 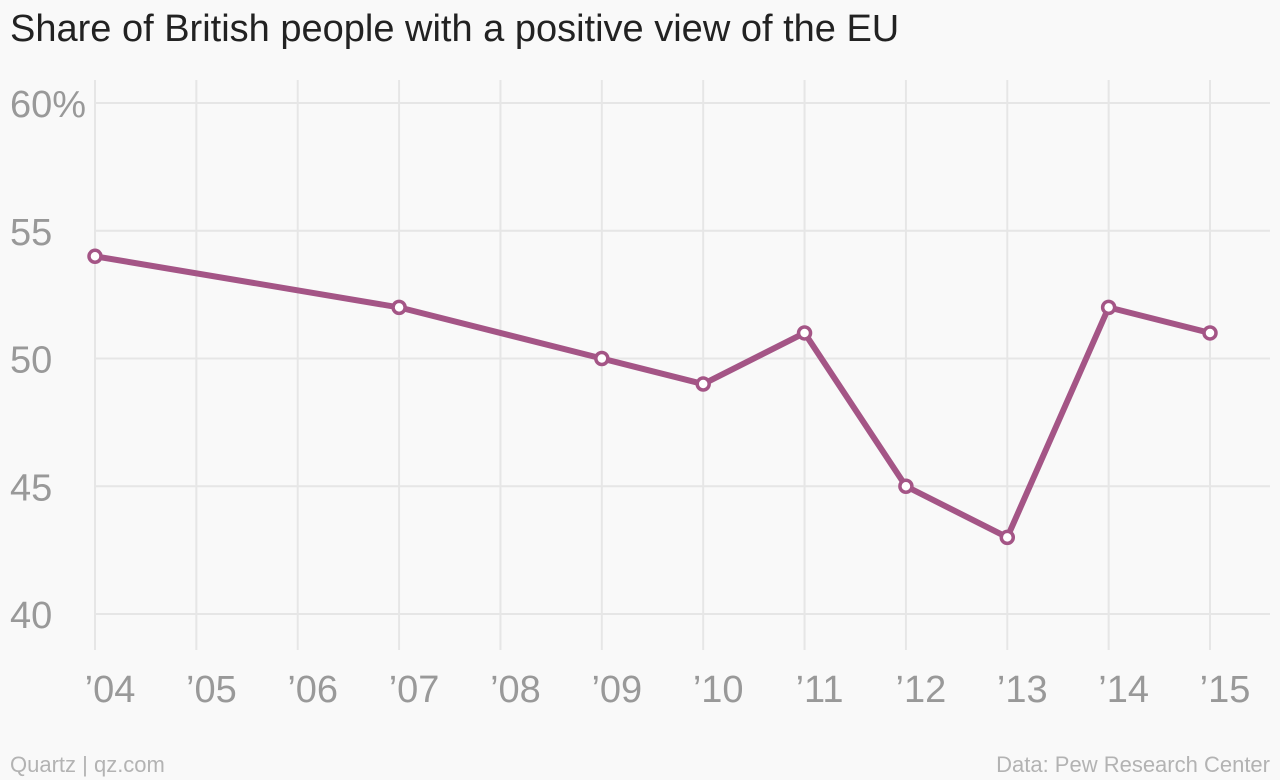 What do you see at coordinates (87, 764) in the screenshot?
I see `footer-credit: Quartz | qz.com` at bounding box center [87, 764].